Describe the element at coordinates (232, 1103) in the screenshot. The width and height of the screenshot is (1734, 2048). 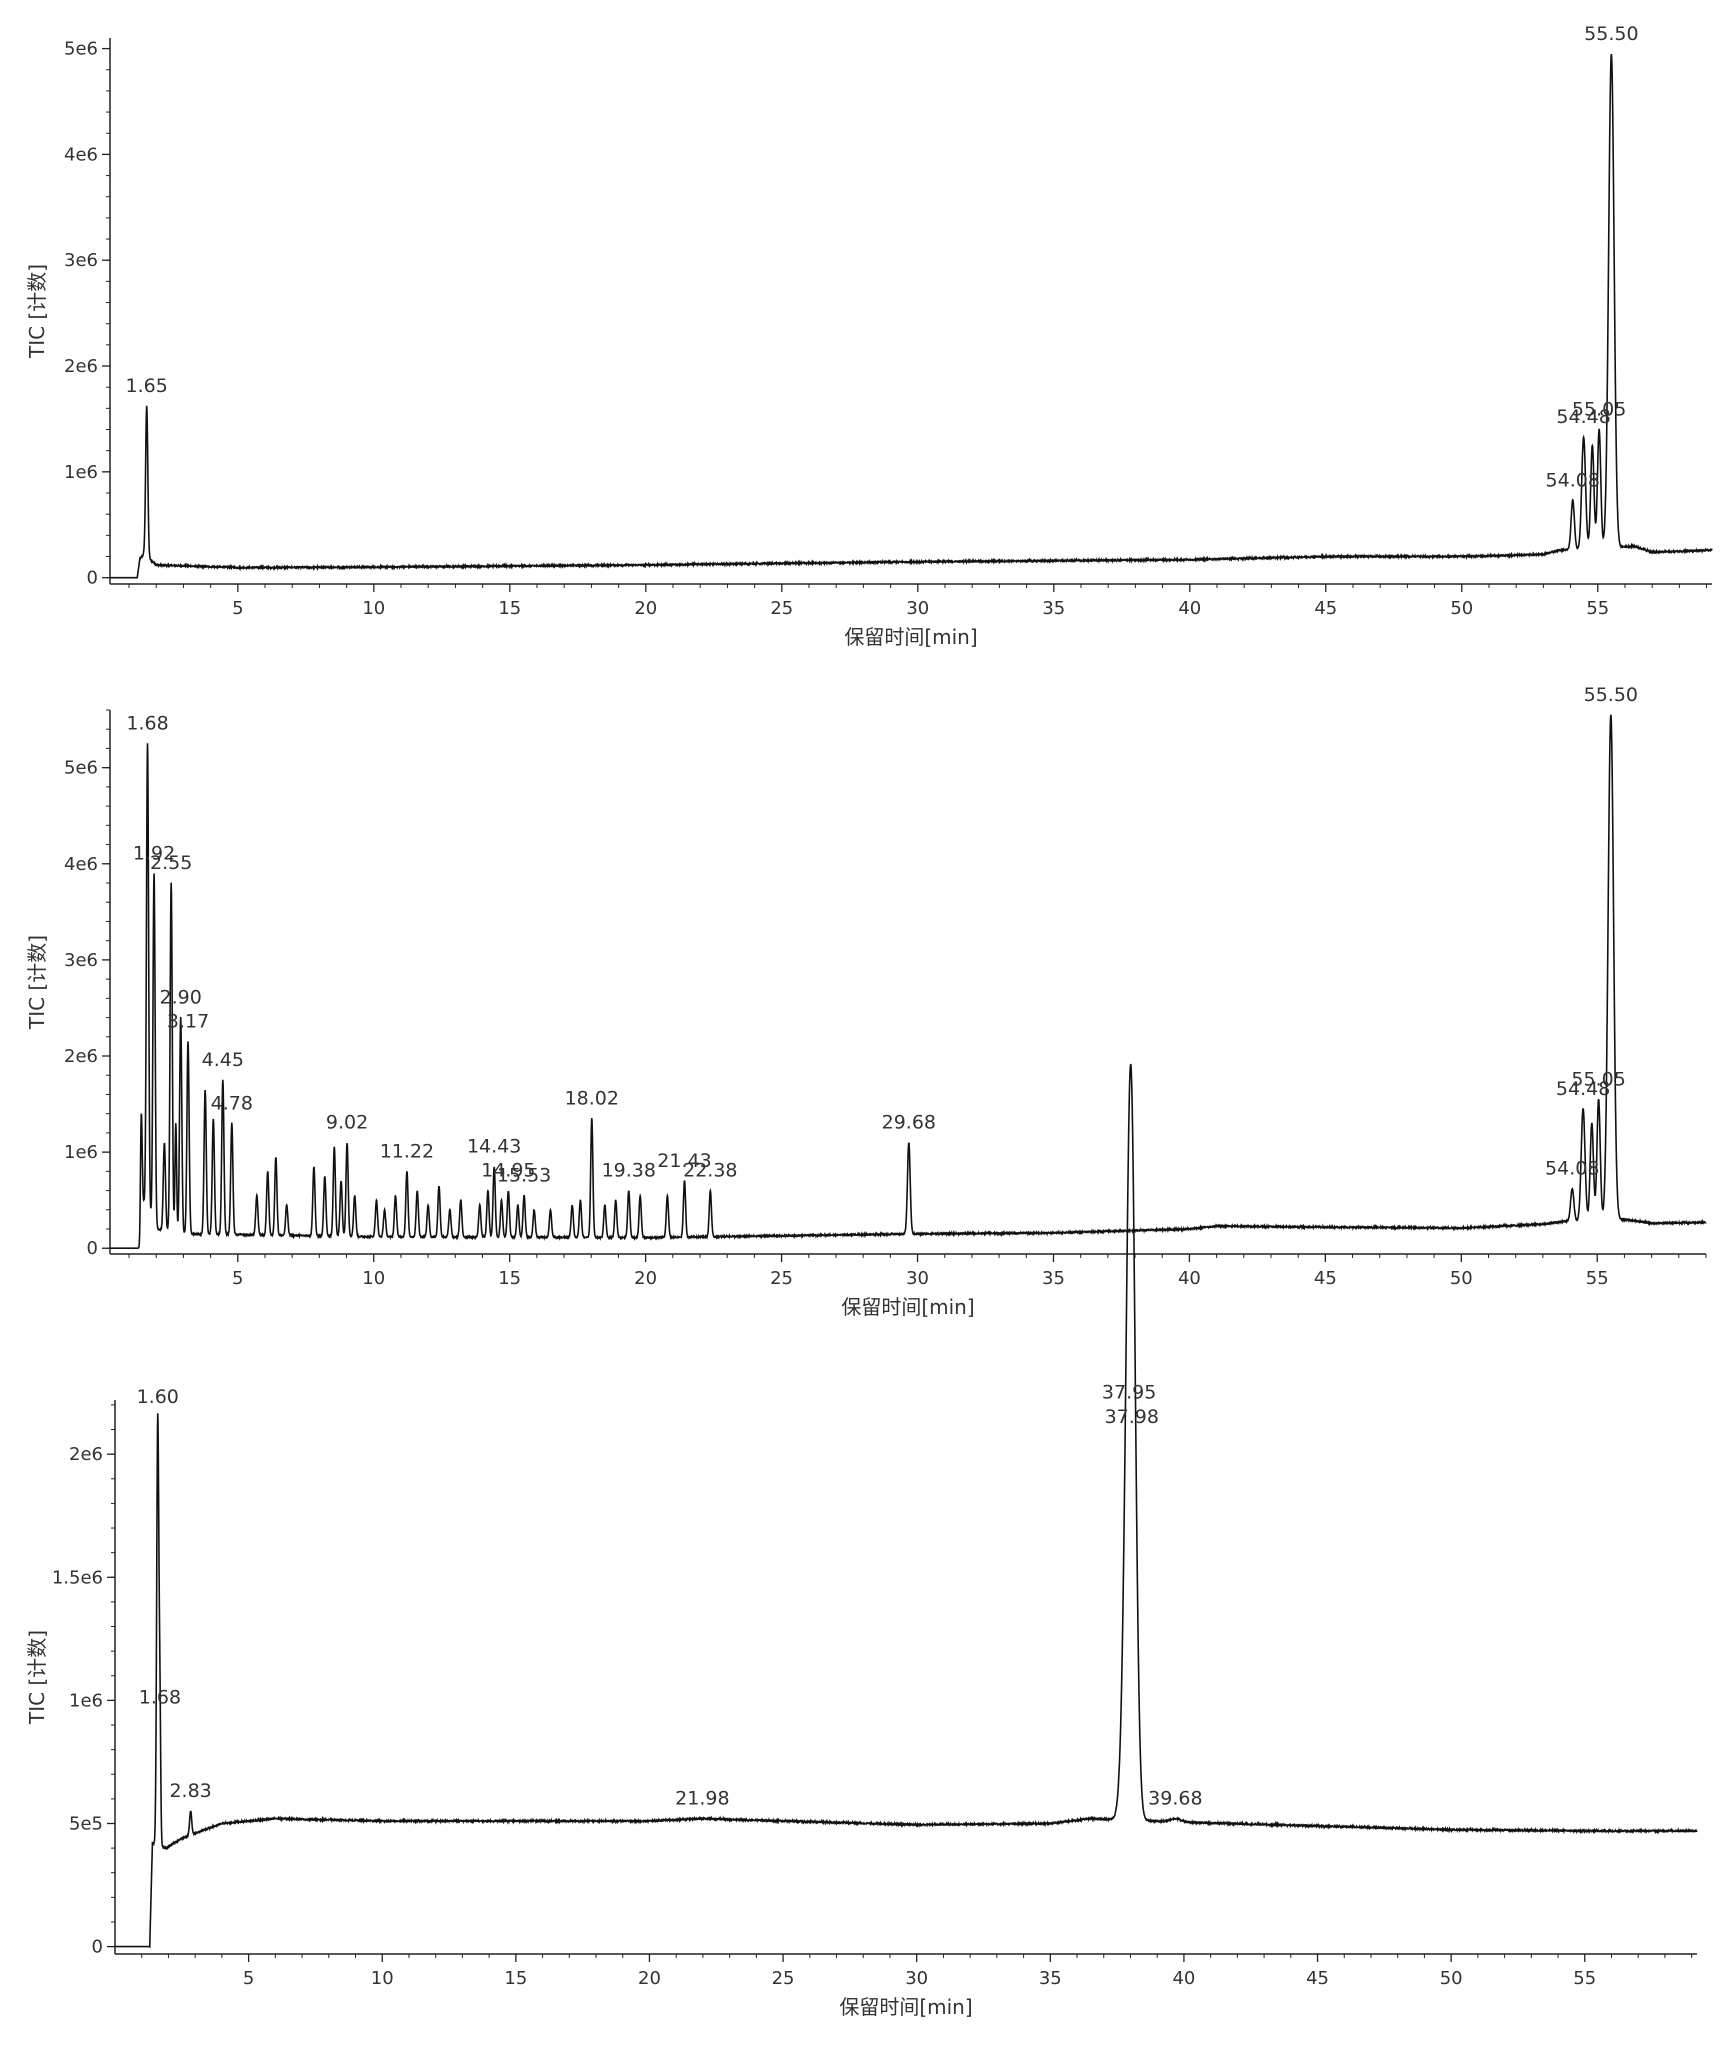
I see `peak-label: 4.78` at that location.